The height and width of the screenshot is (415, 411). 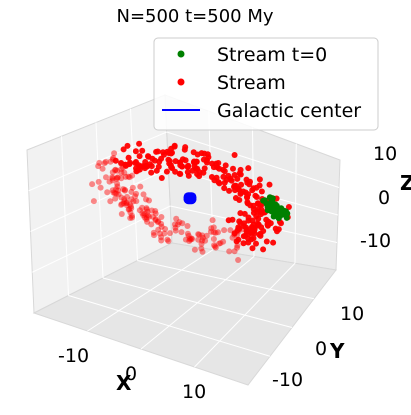 I want to click on legend-label-stream: Stream, so click(x=251, y=83).